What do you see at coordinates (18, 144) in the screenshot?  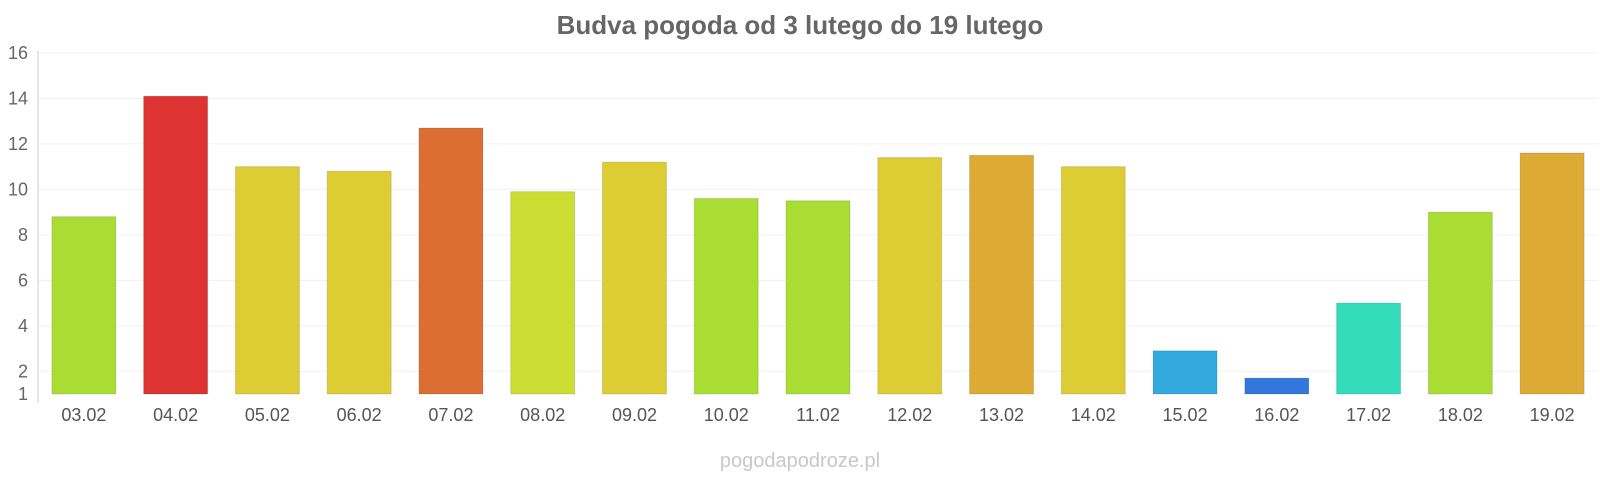 I see `y-tick-label: 12` at bounding box center [18, 144].